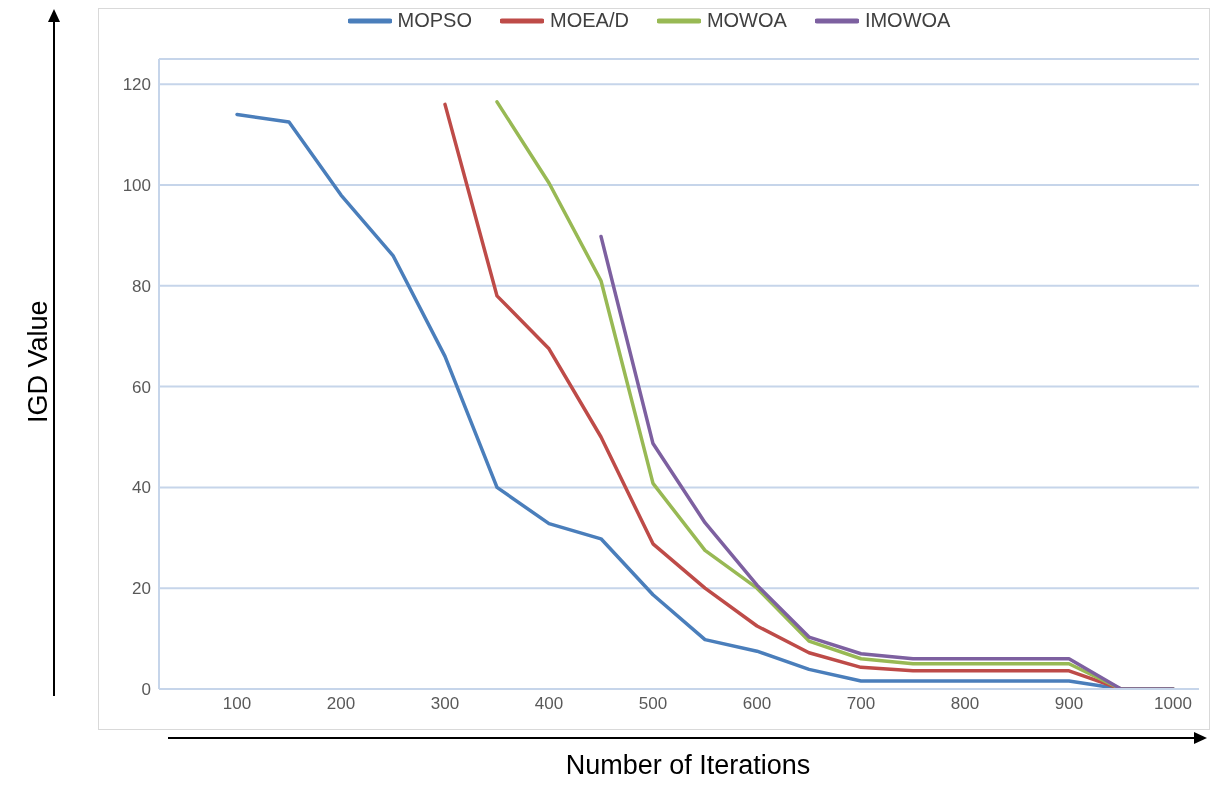 The width and height of the screenshot is (1216, 796). Describe the element at coordinates (1173, 704) in the screenshot. I see `x-tick-label: 1000` at that location.